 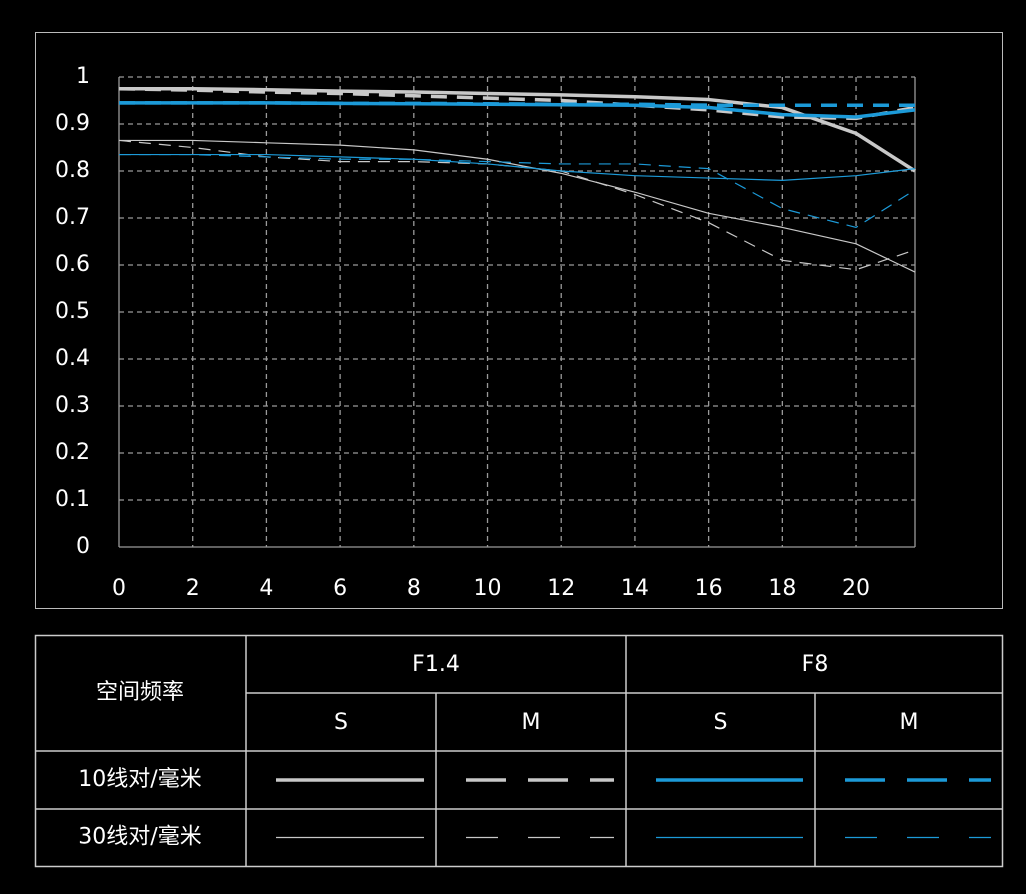 What do you see at coordinates (83, 546) in the screenshot?
I see `y-tick-label: 0` at bounding box center [83, 546].